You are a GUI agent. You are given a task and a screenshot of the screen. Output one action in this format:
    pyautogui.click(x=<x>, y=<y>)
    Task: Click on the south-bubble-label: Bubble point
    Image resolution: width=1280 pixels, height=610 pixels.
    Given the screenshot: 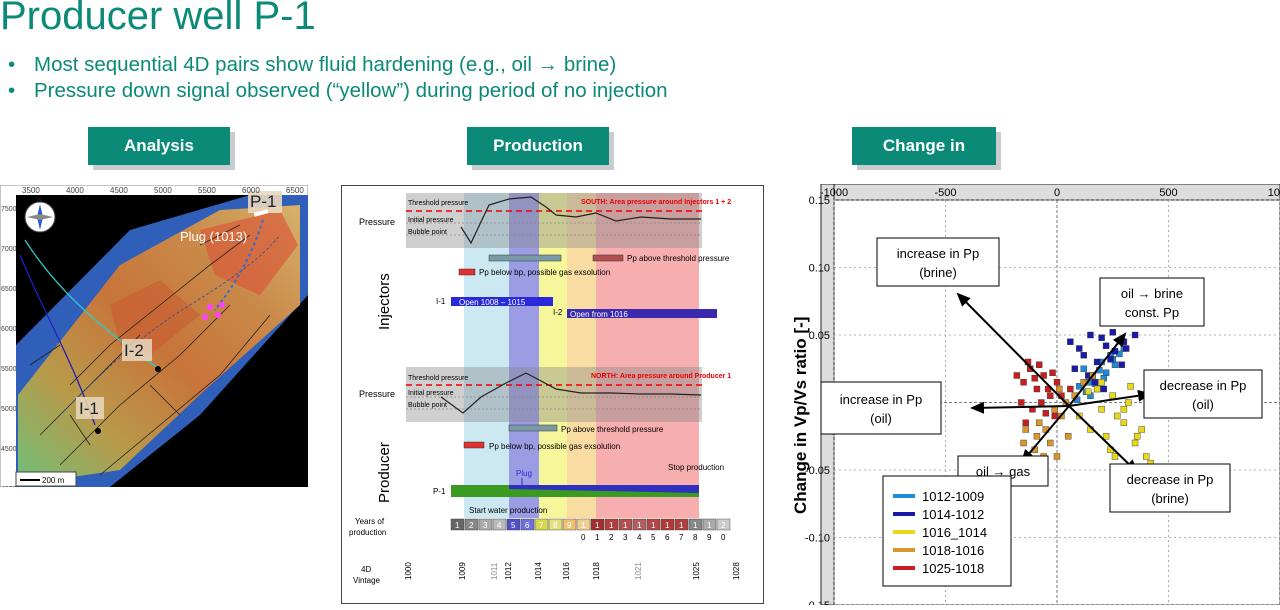 What is the action you would take?
    pyautogui.click(x=427, y=232)
    